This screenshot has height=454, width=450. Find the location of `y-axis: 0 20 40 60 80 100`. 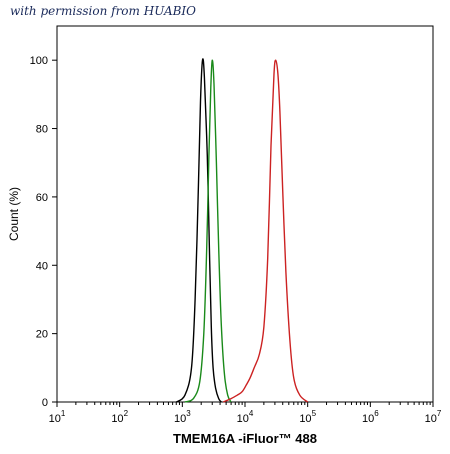

y-axis: 0 20 40 60 80 100 is located at coordinates (43, 232).